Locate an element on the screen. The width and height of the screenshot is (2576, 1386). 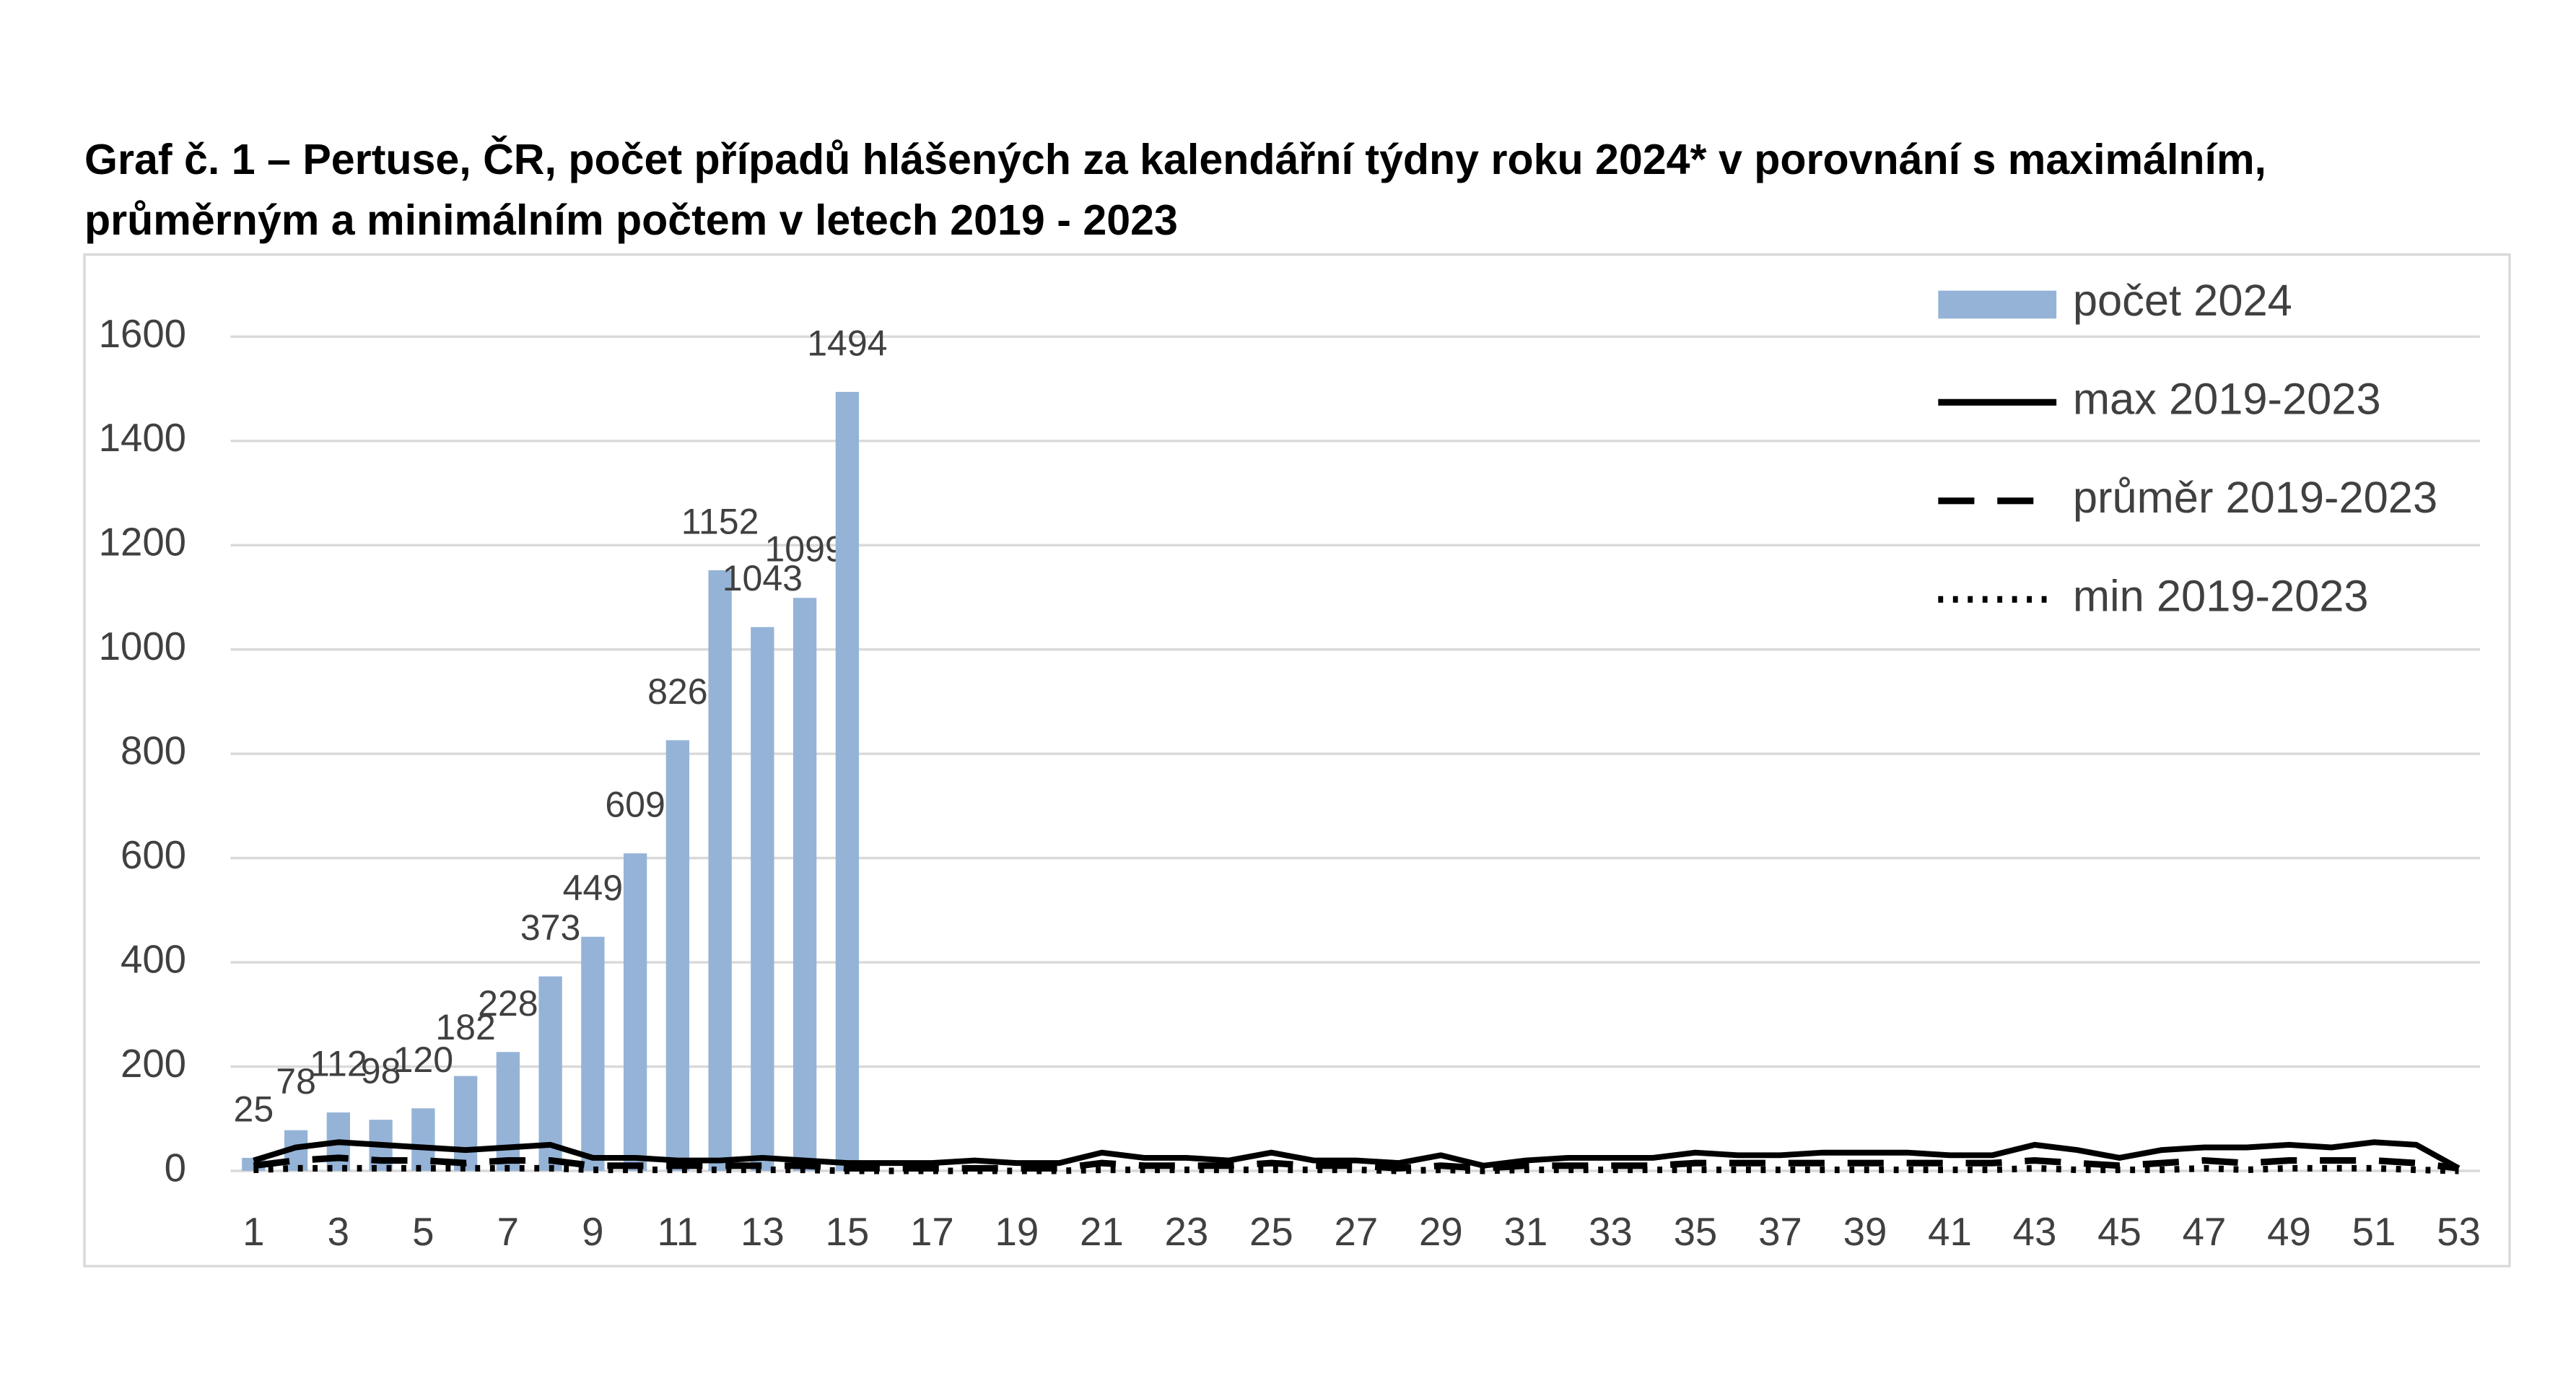
x-tick-label: 21 is located at coordinates (1102, 1232).